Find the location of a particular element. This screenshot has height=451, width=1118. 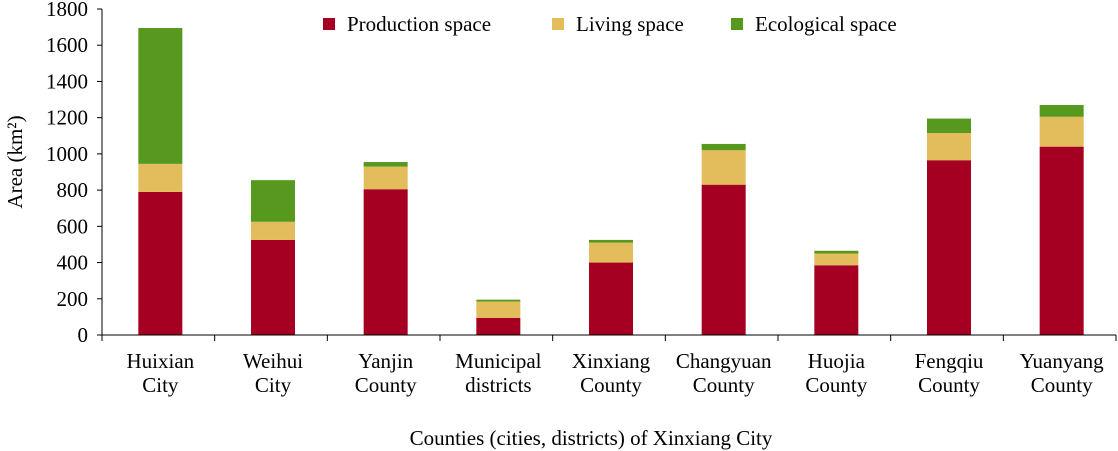

y-tick-label: 1200 is located at coordinates (67, 118).